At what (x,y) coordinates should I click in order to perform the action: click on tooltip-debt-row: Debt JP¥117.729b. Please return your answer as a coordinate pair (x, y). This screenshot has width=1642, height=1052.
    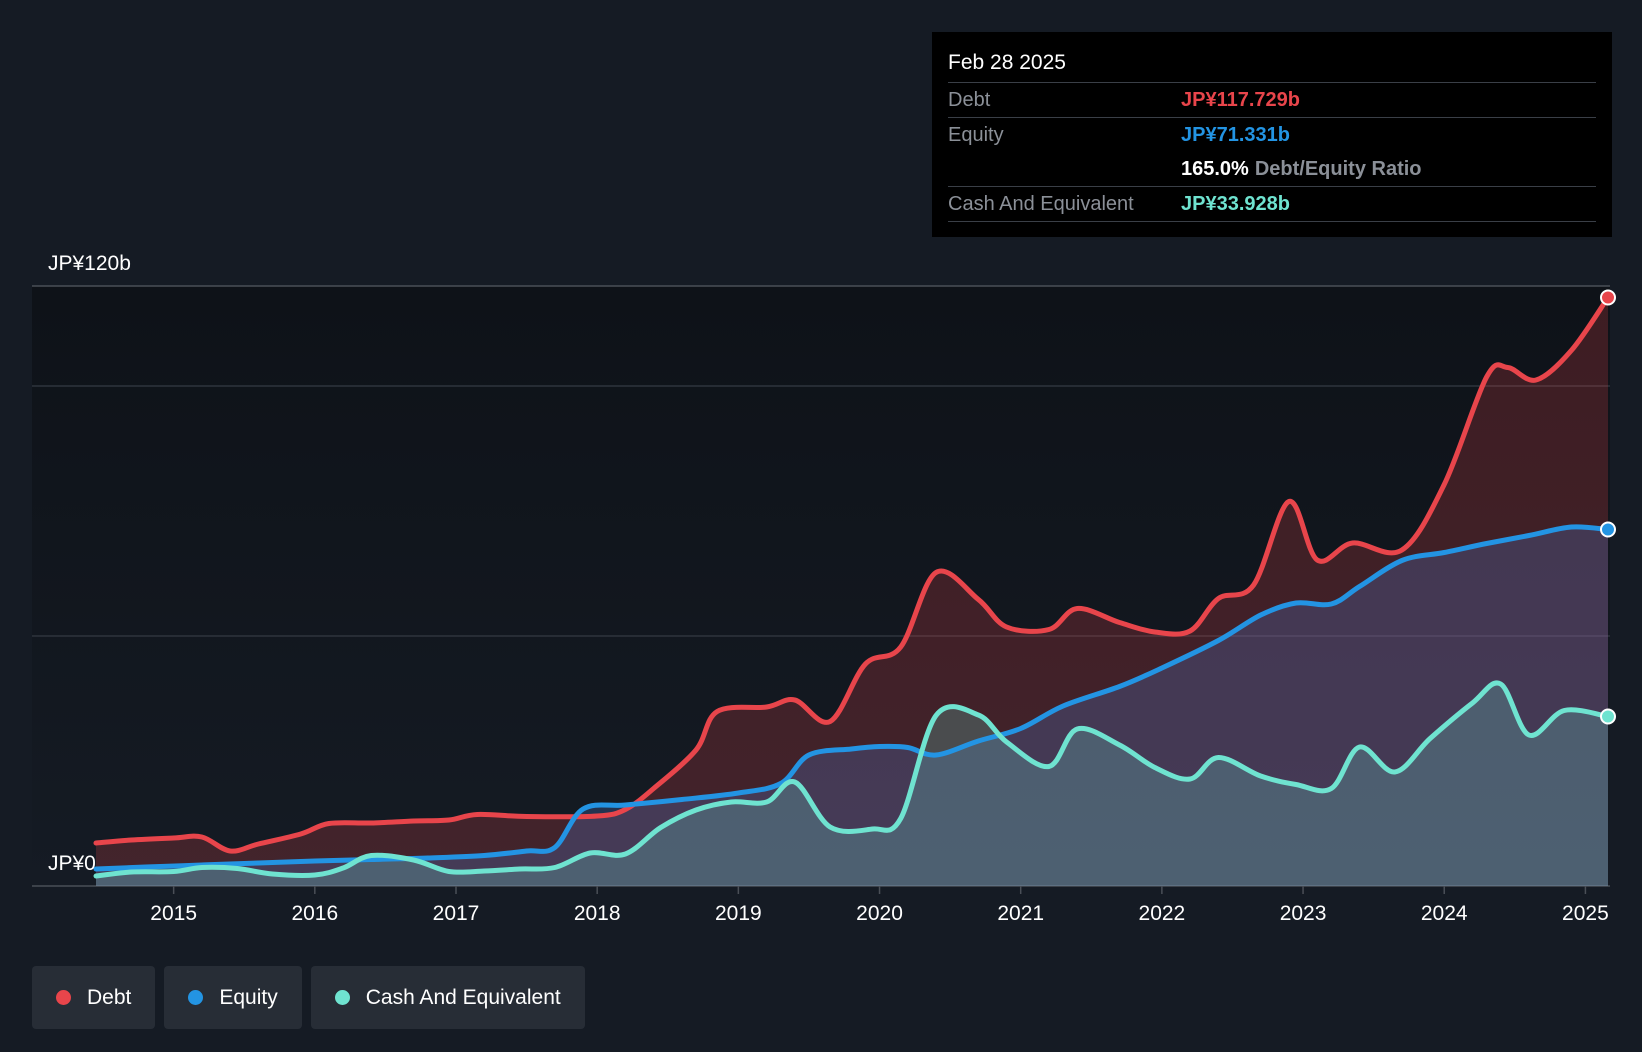
    Looking at the image, I should click on (1272, 100).